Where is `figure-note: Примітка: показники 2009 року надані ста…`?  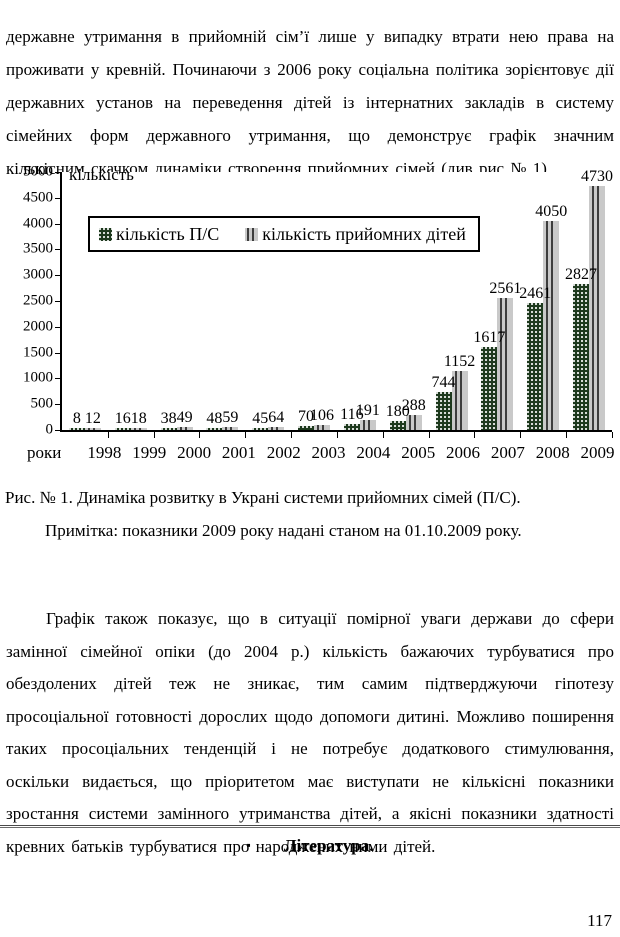 figure-note: Примітка: показники 2009 року надані ста… is located at coordinates (283, 530).